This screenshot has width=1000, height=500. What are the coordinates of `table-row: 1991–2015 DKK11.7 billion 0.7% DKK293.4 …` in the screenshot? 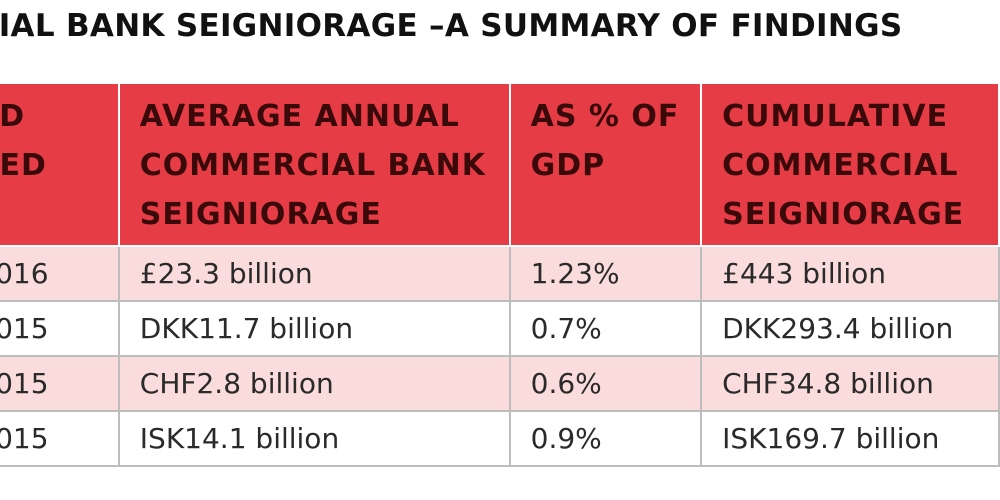 It's located at (500, 328).